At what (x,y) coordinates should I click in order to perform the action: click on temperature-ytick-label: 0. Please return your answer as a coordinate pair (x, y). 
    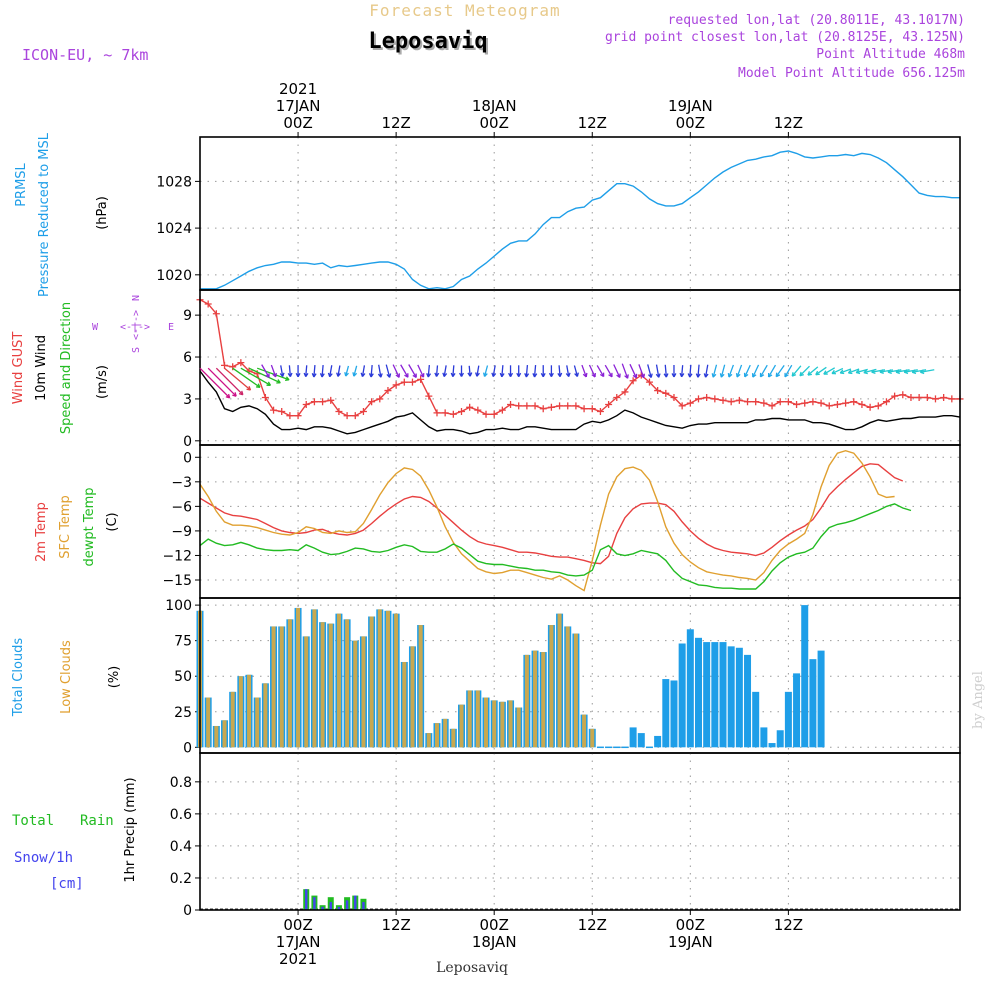
    Looking at the image, I should click on (187, 458).